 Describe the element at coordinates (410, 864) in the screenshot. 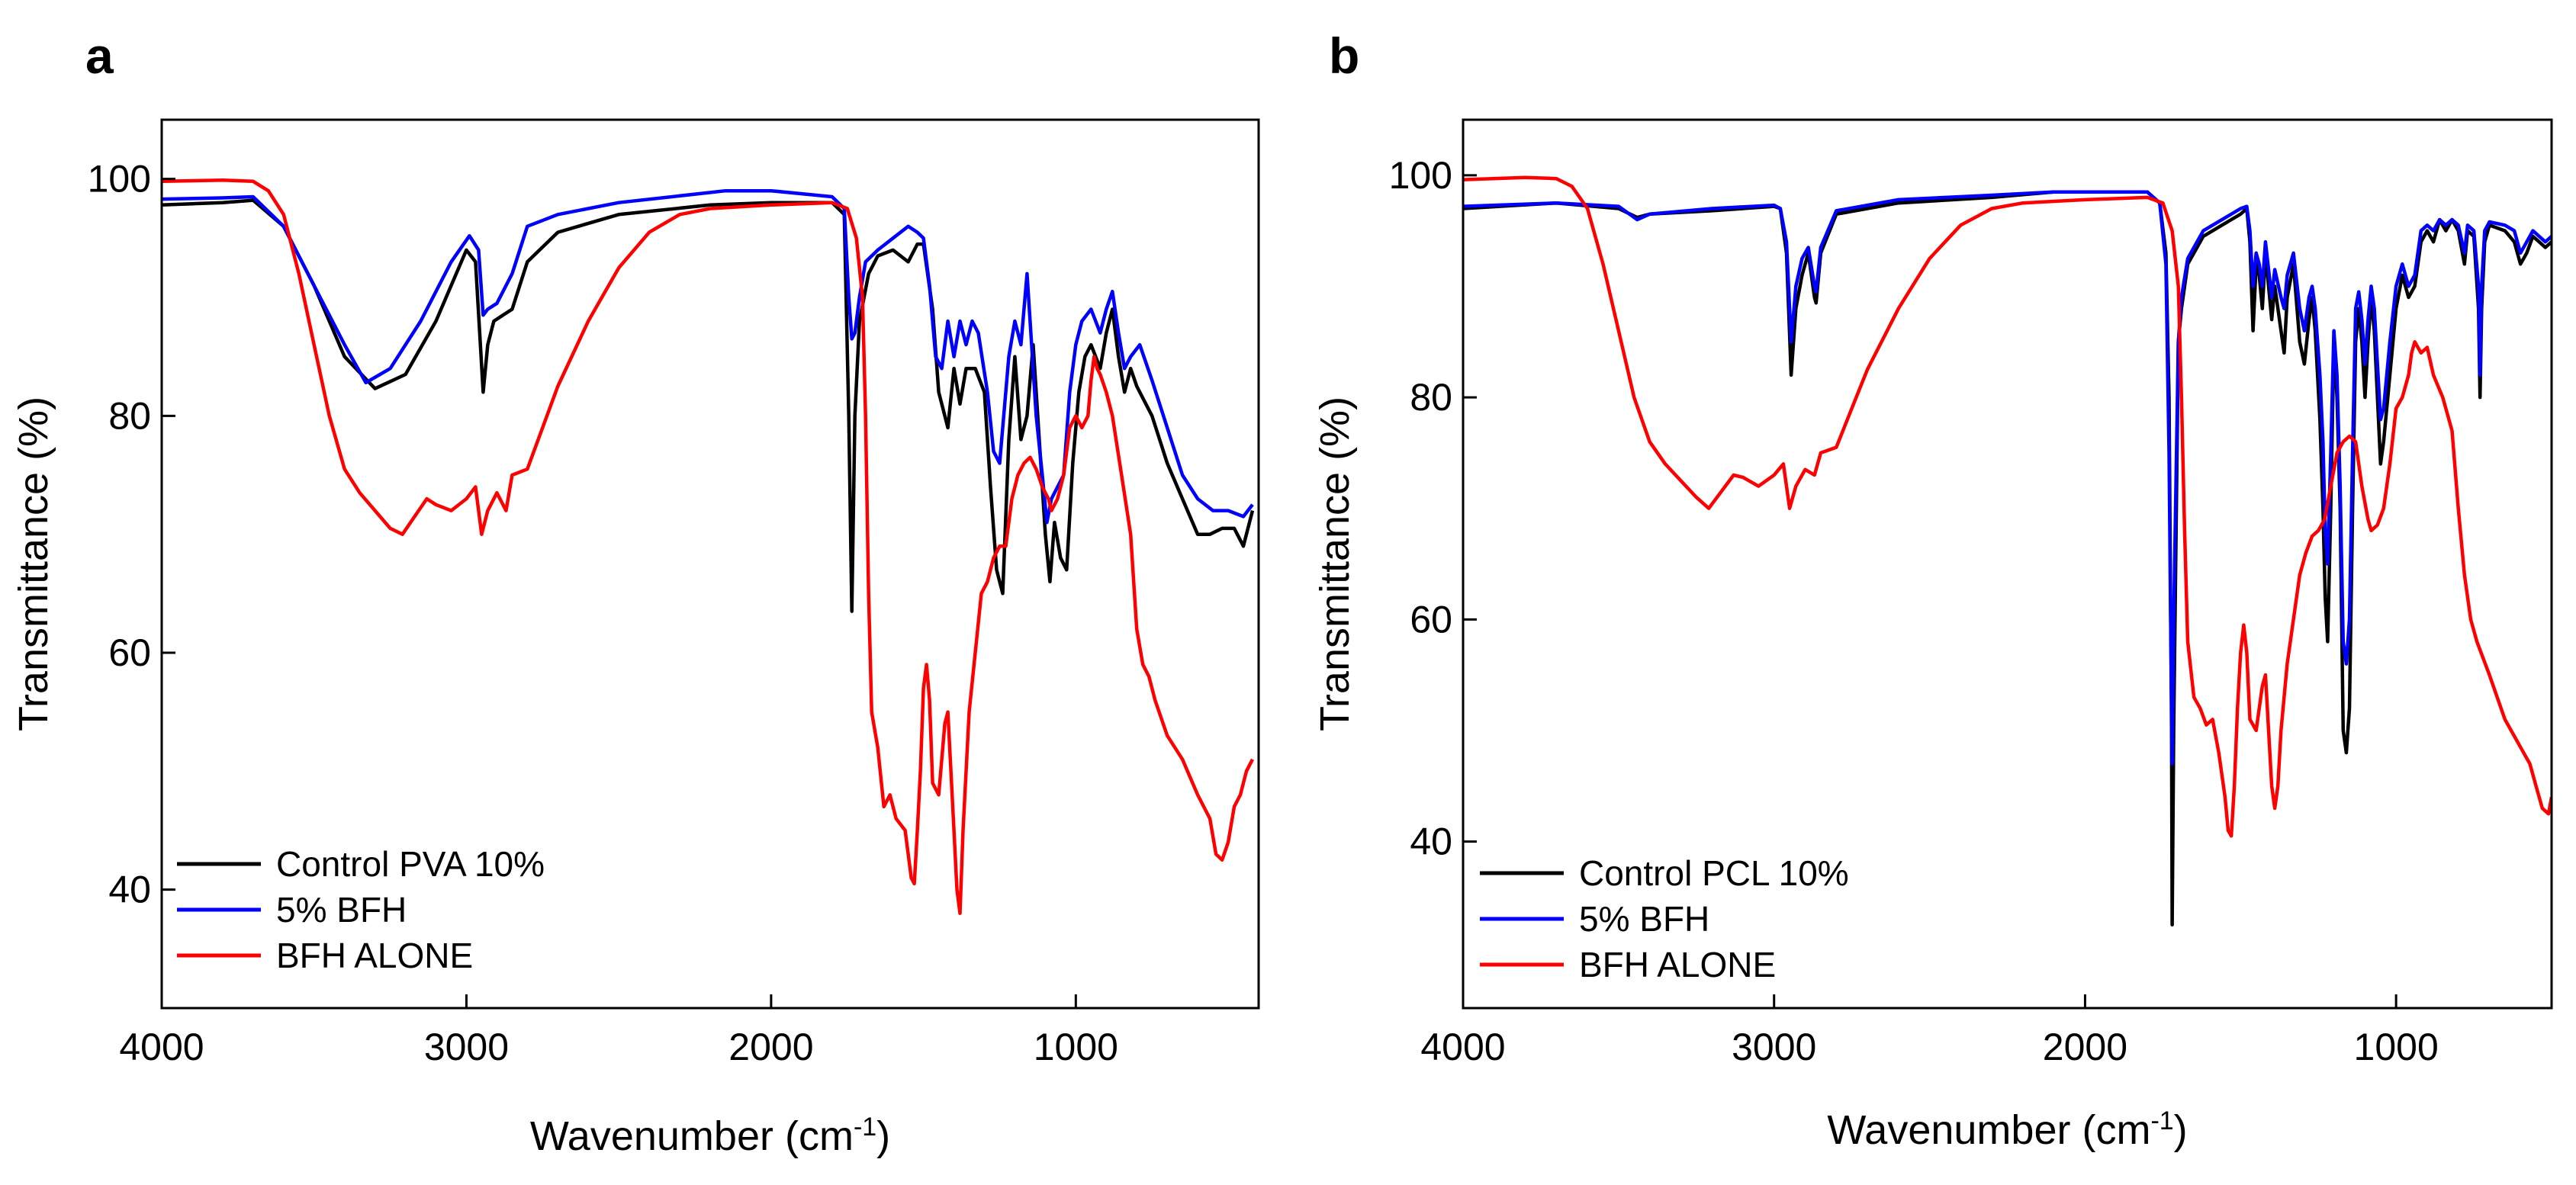

I see `legend-label: Control PVA 10%` at that location.